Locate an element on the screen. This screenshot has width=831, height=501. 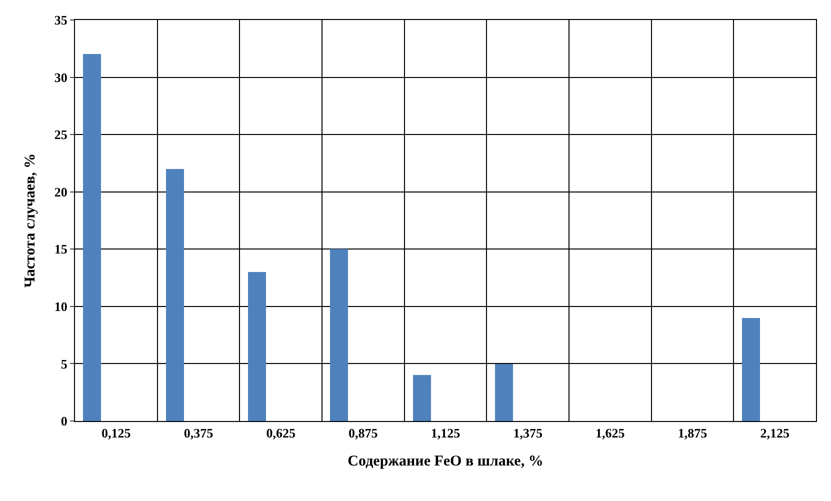
y-tick-label: 5 is located at coordinates (64, 364).